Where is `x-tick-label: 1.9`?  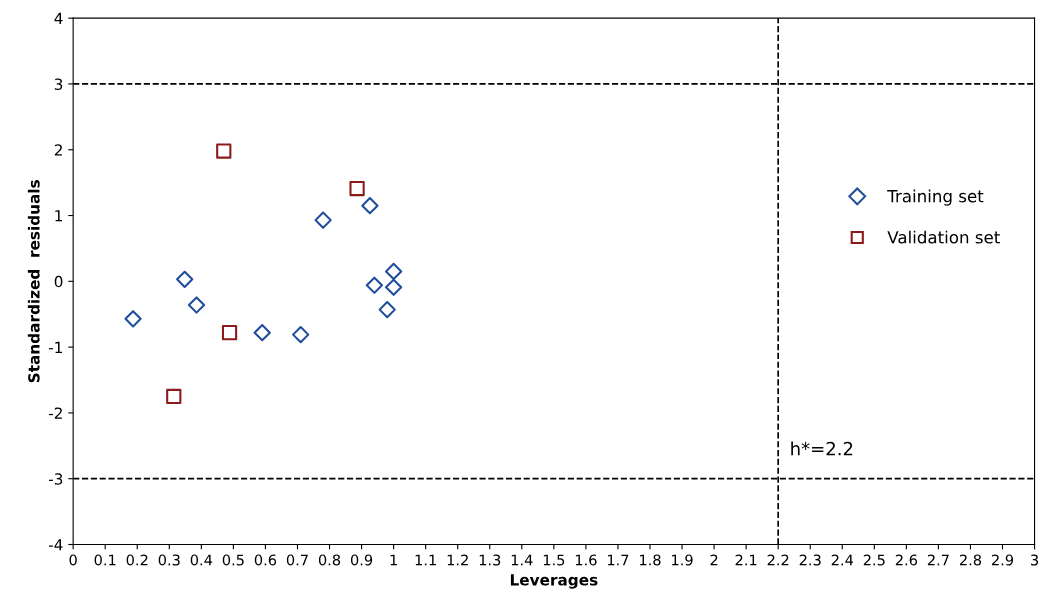 x-tick-label: 1.9 is located at coordinates (682, 560).